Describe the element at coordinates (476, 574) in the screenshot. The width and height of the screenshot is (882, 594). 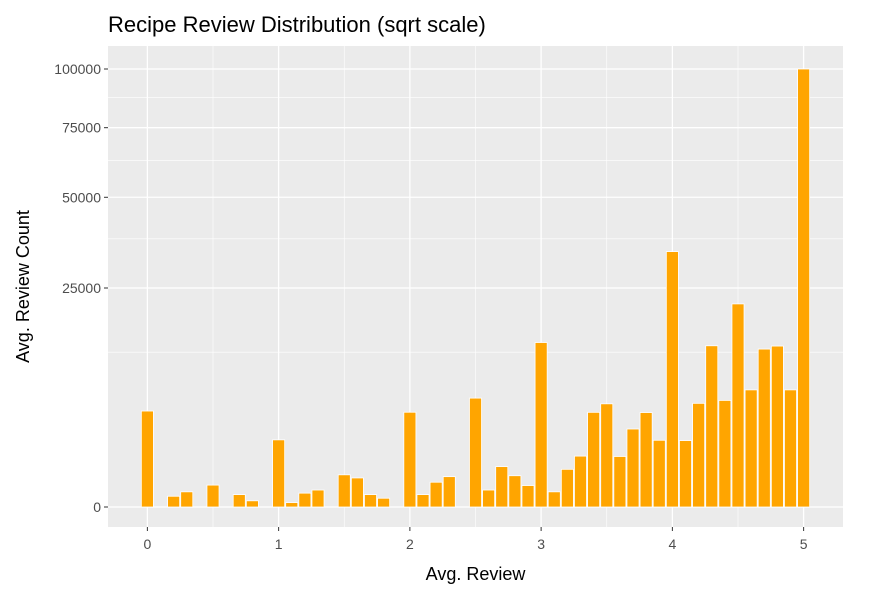
I see `x-axis-title: Avg. Review` at that location.